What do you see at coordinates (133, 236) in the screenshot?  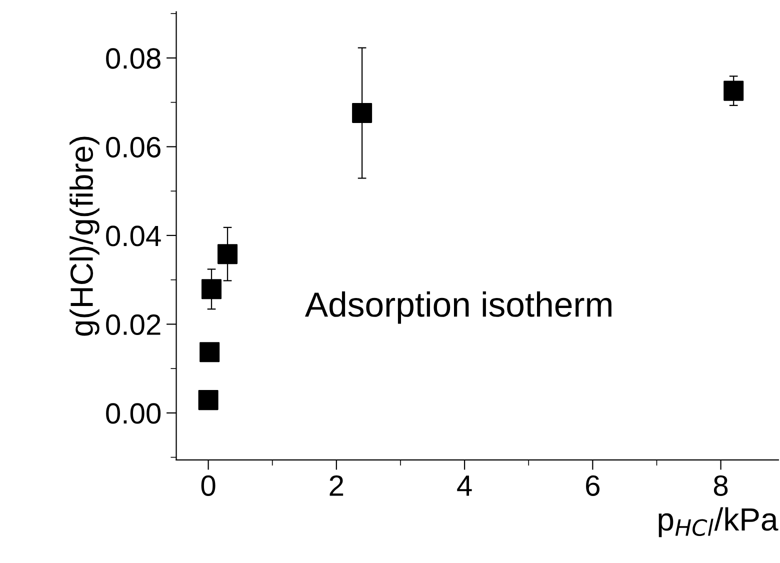 I see `y-tick-label: 0.04` at bounding box center [133, 236].